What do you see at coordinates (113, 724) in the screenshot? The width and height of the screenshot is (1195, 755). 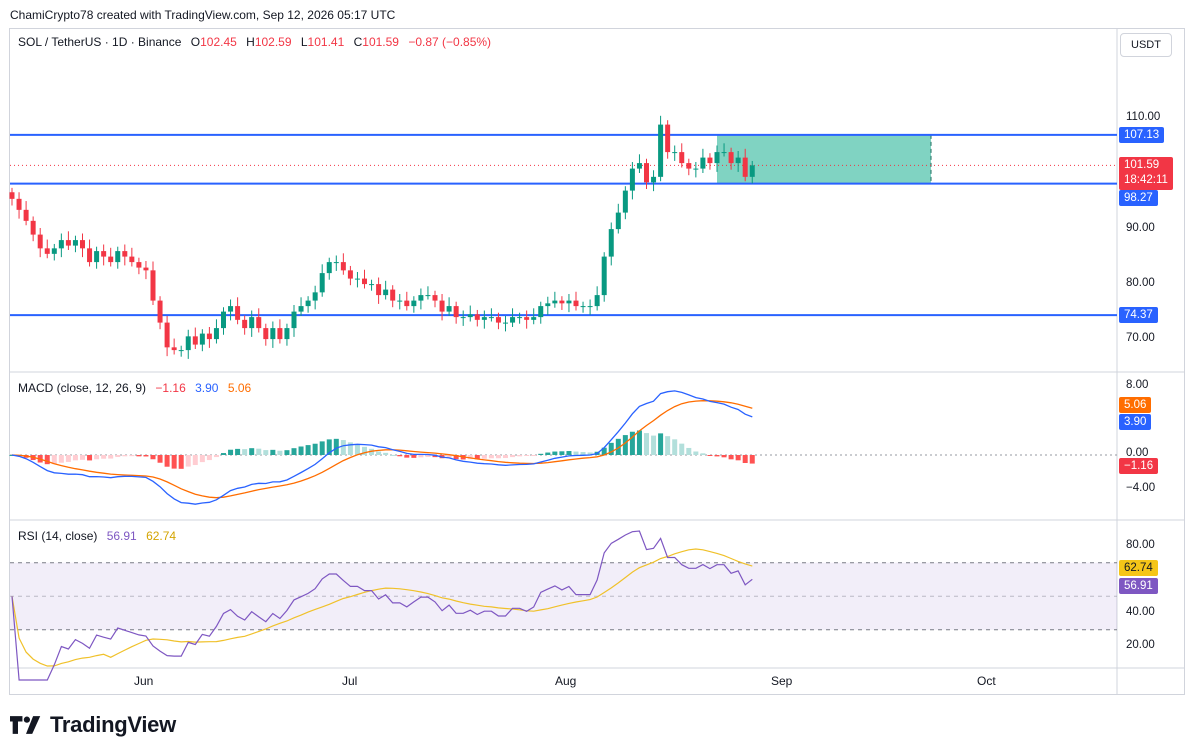 I see `tradingview-logo-text: TradingView` at bounding box center [113, 724].